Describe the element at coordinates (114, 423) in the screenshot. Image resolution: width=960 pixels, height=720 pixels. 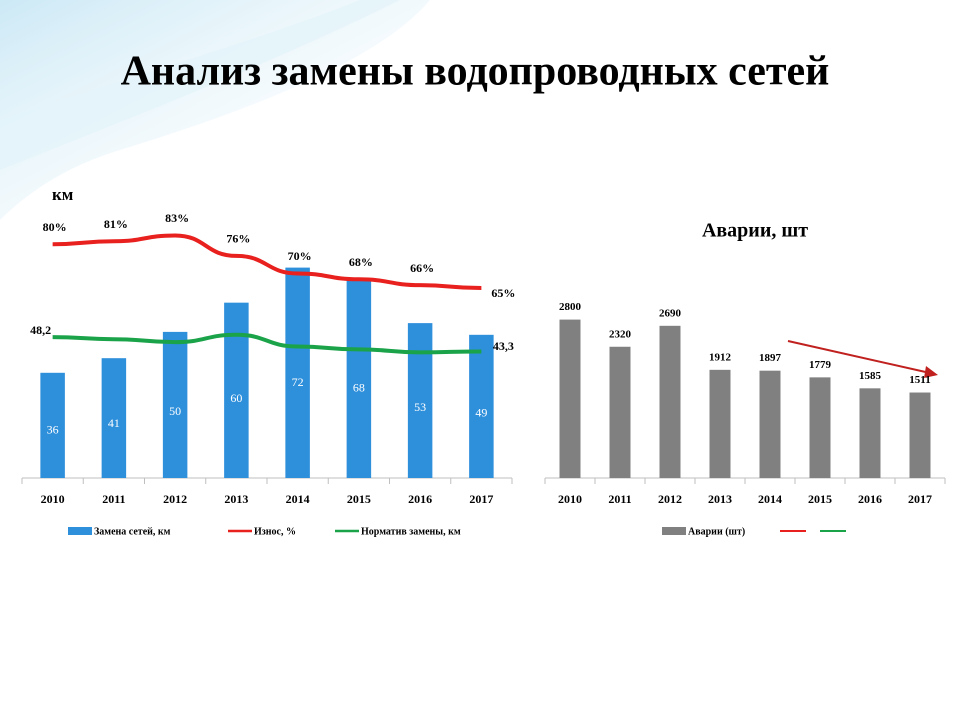
I see `bar-value-label: 41` at that location.